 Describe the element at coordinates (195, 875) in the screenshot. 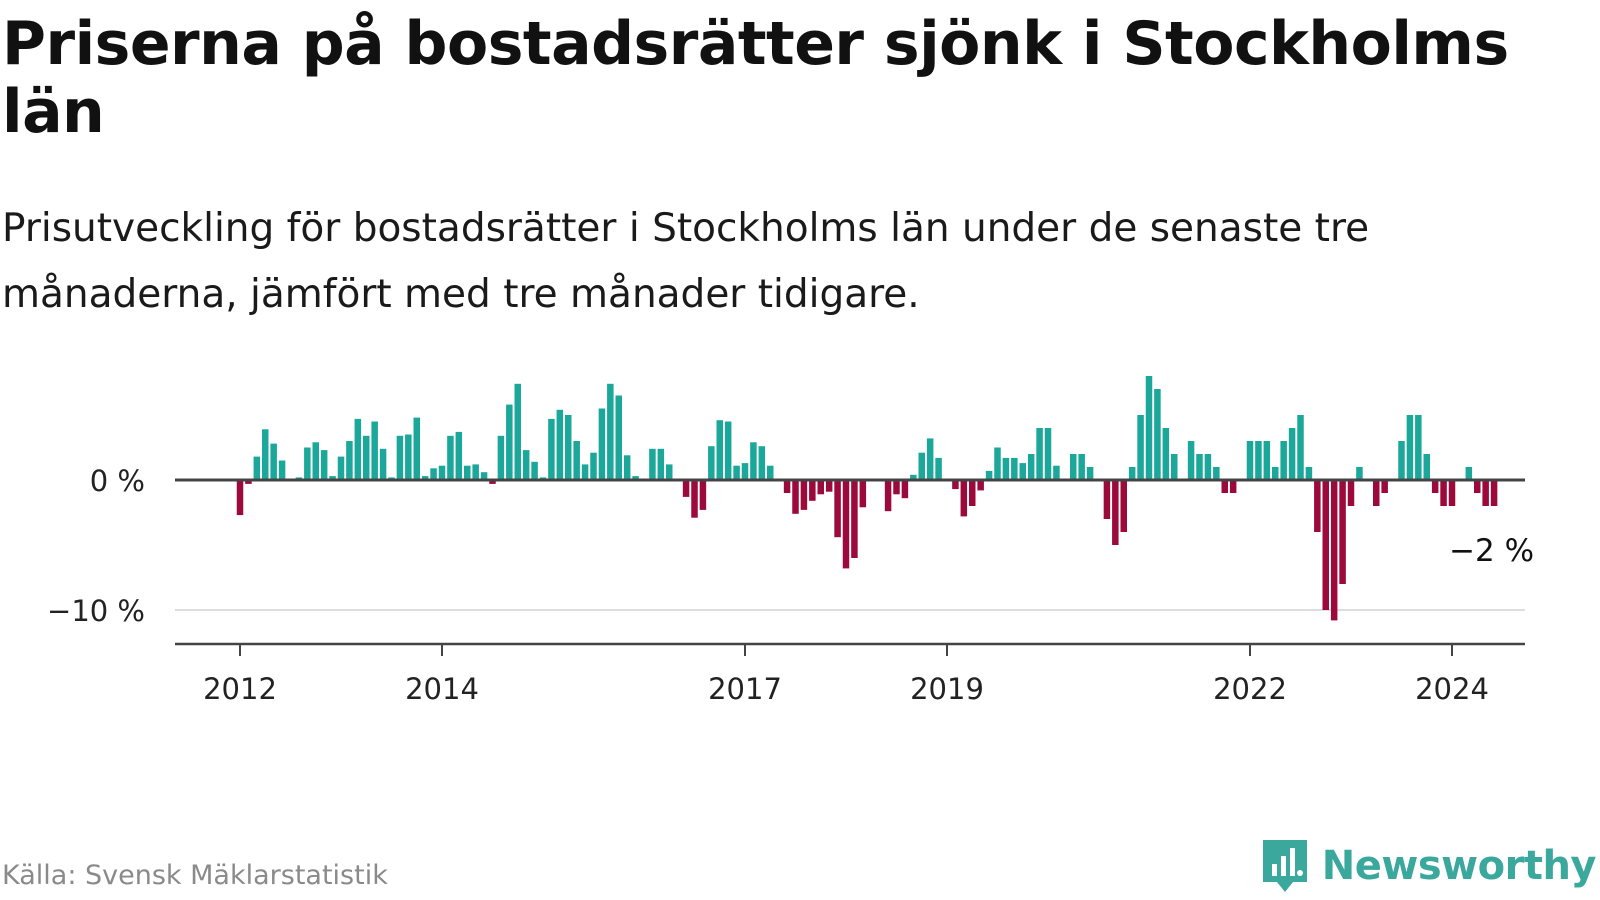

I see `source-note: Källa: Svensk Mäklarstatistik` at that location.